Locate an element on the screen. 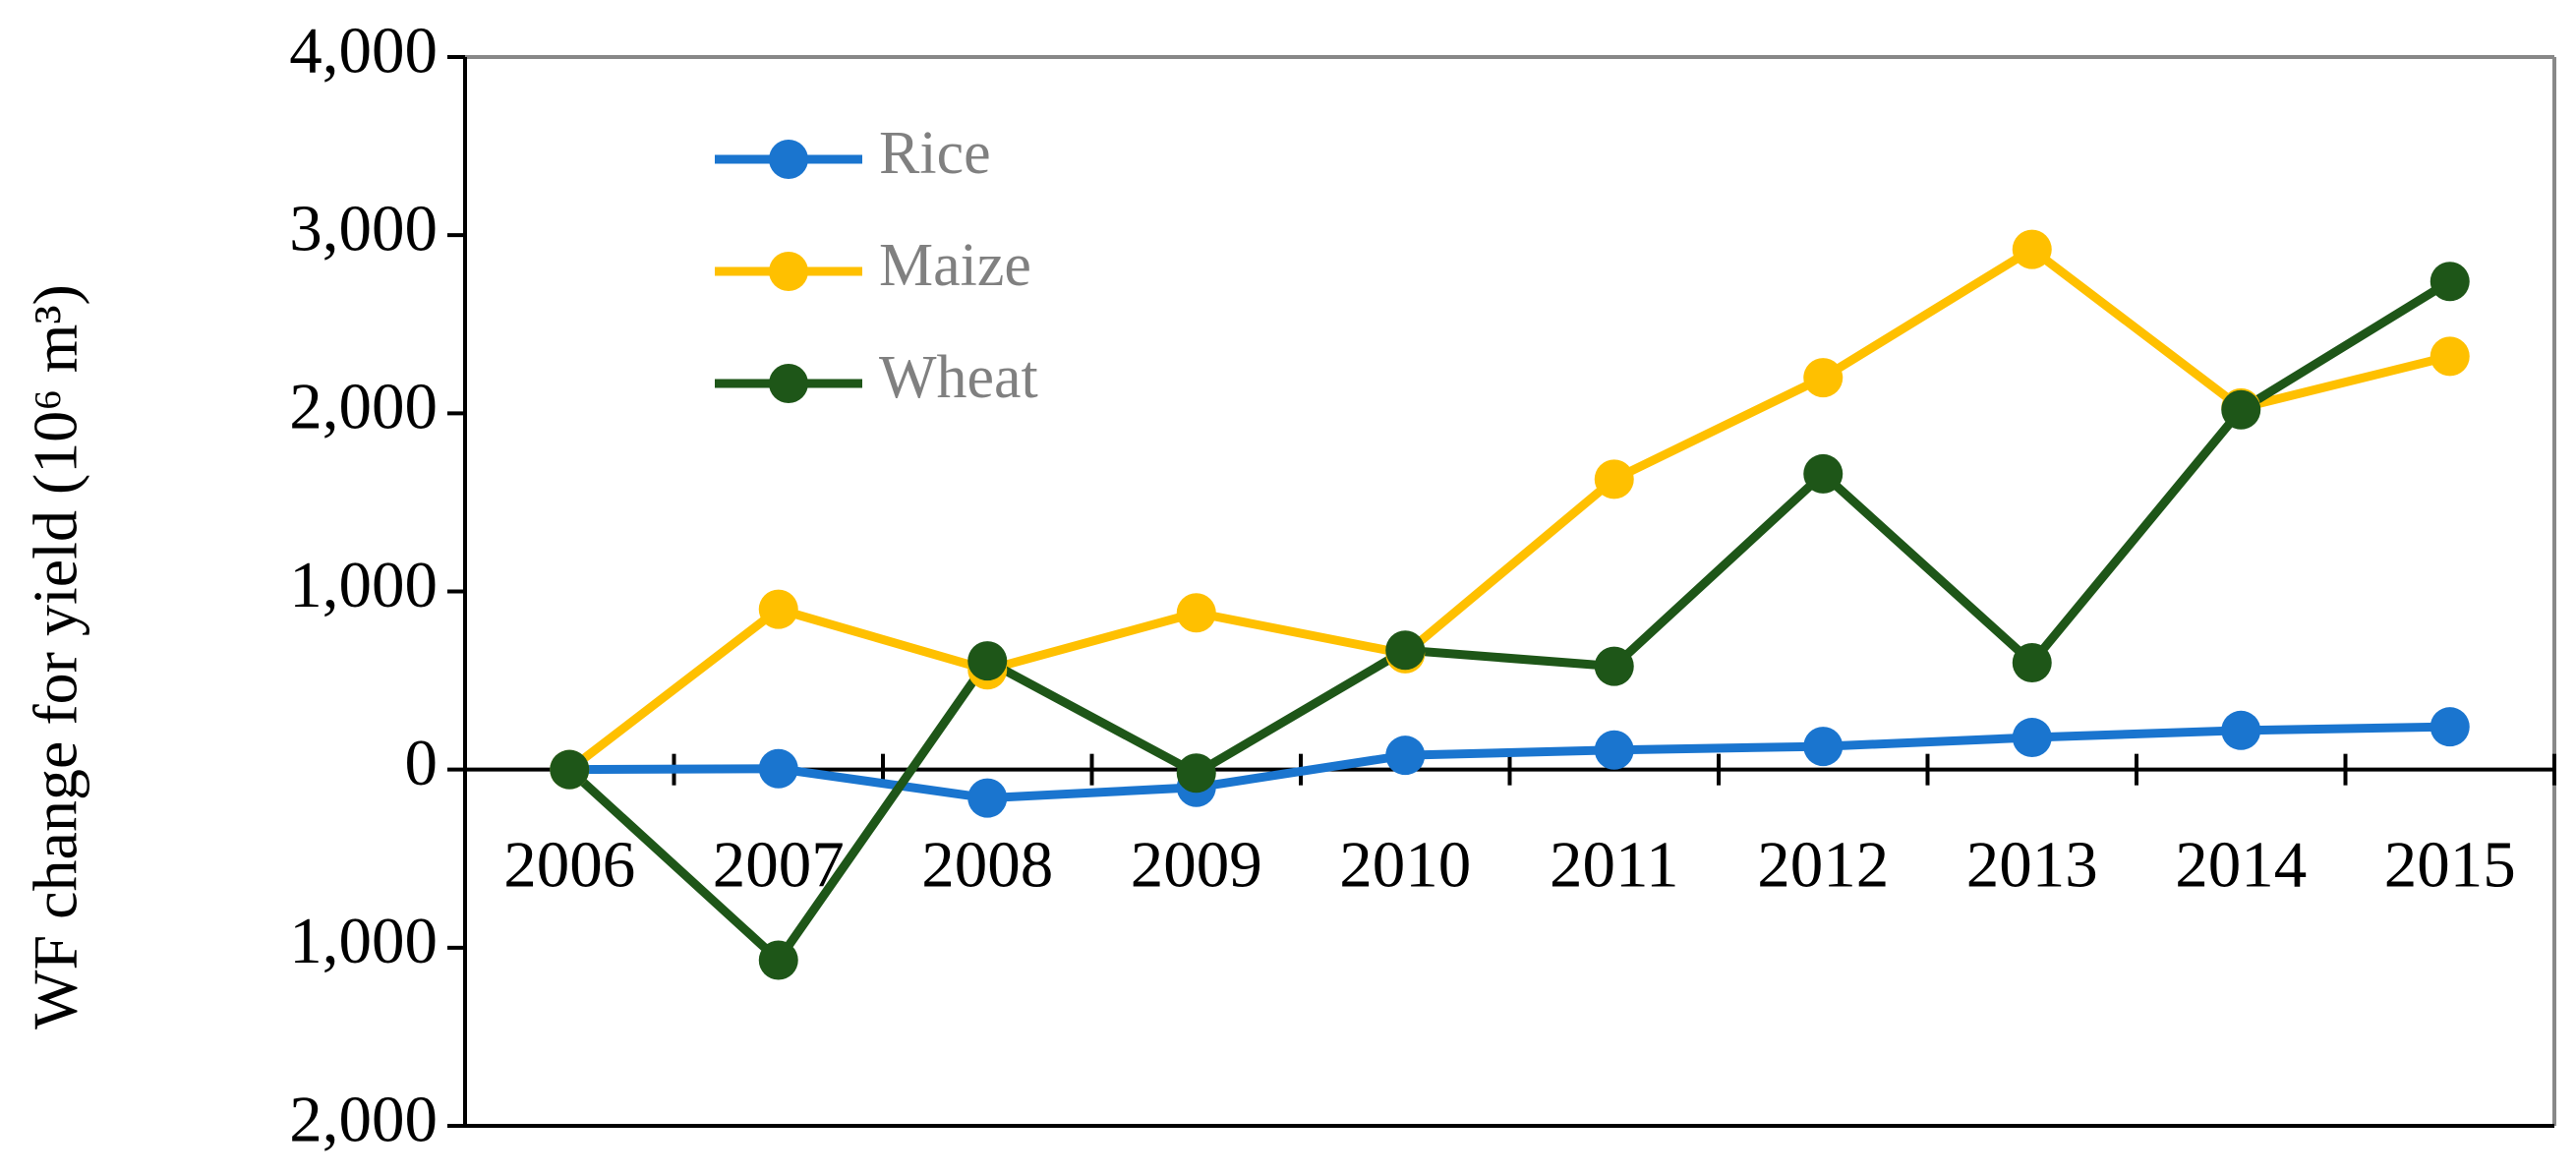 The image size is (2576, 1176). legend-label: Maize is located at coordinates (955, 265).